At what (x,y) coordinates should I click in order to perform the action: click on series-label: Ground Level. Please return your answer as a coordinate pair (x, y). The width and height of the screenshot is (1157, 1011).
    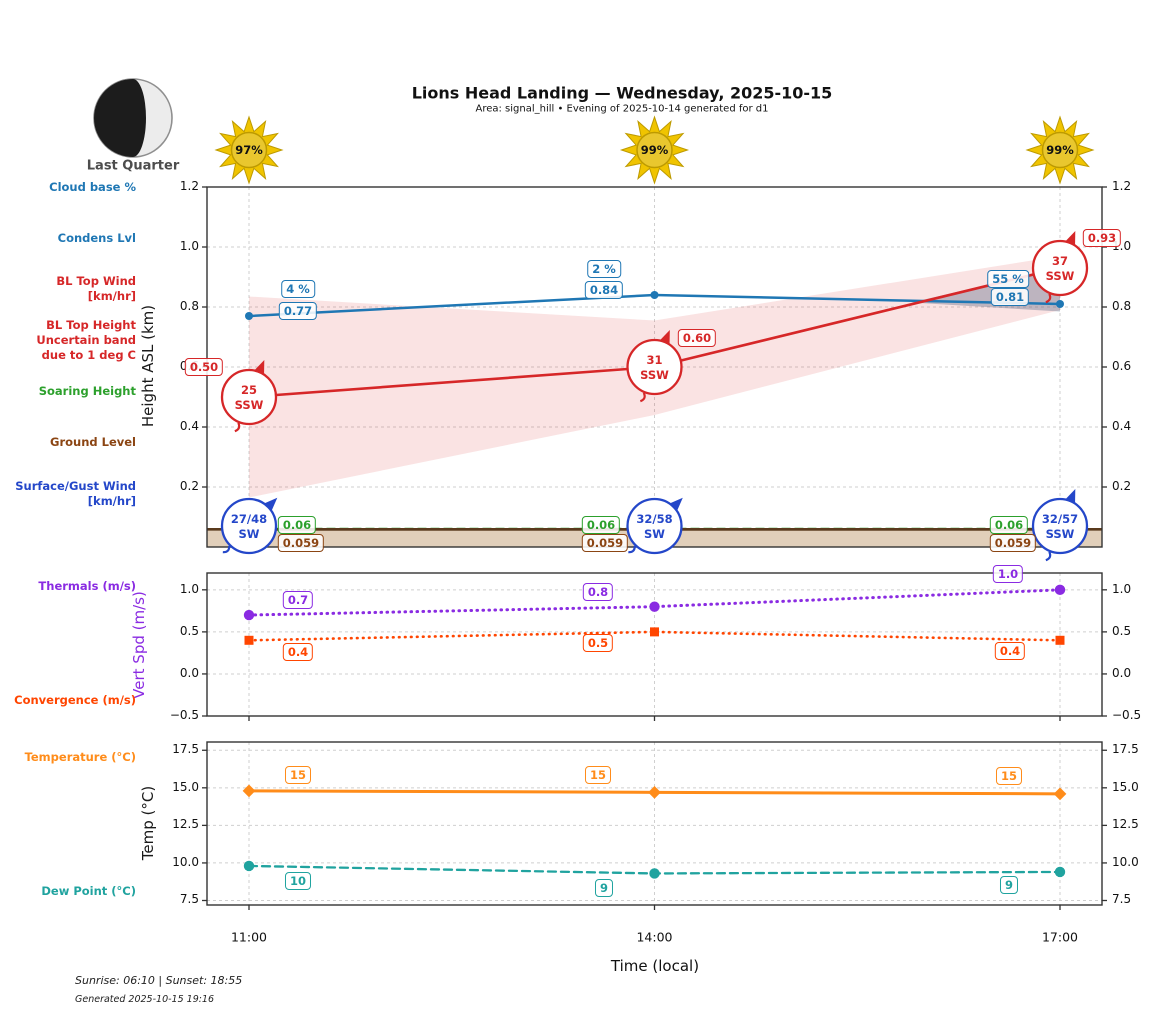
    Looking at the image, I should click on (93, 442).